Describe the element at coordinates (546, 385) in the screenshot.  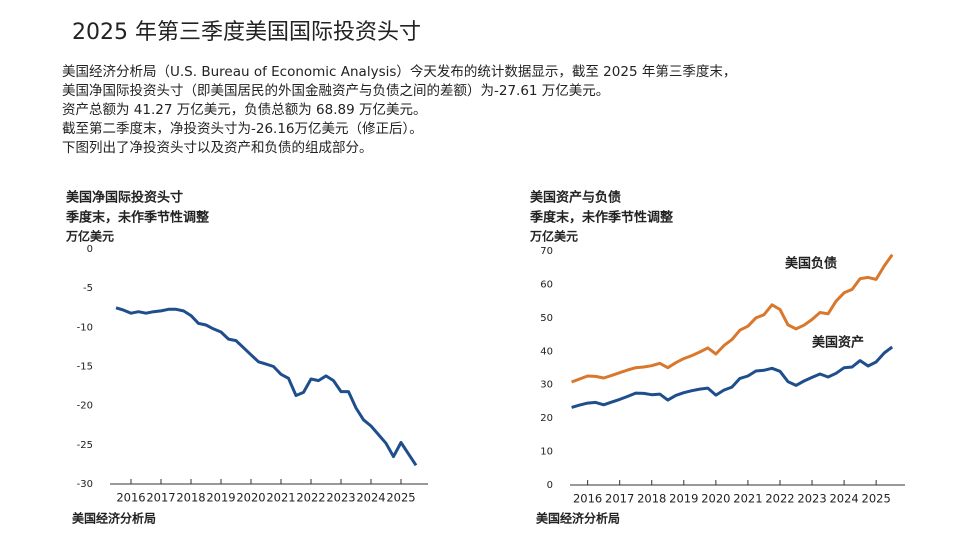
I see `y-tick-label: 30` at that location.